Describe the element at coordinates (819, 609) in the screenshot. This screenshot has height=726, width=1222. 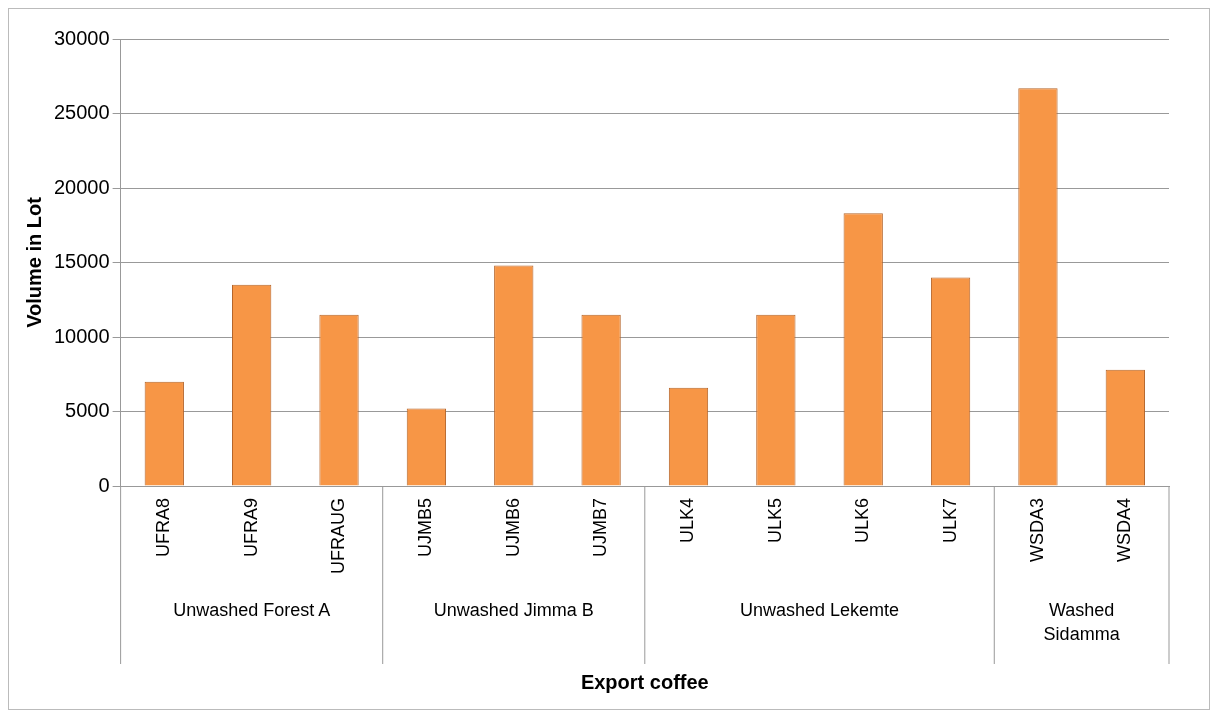
I see `text: Unwashed Lekemte` at that location.